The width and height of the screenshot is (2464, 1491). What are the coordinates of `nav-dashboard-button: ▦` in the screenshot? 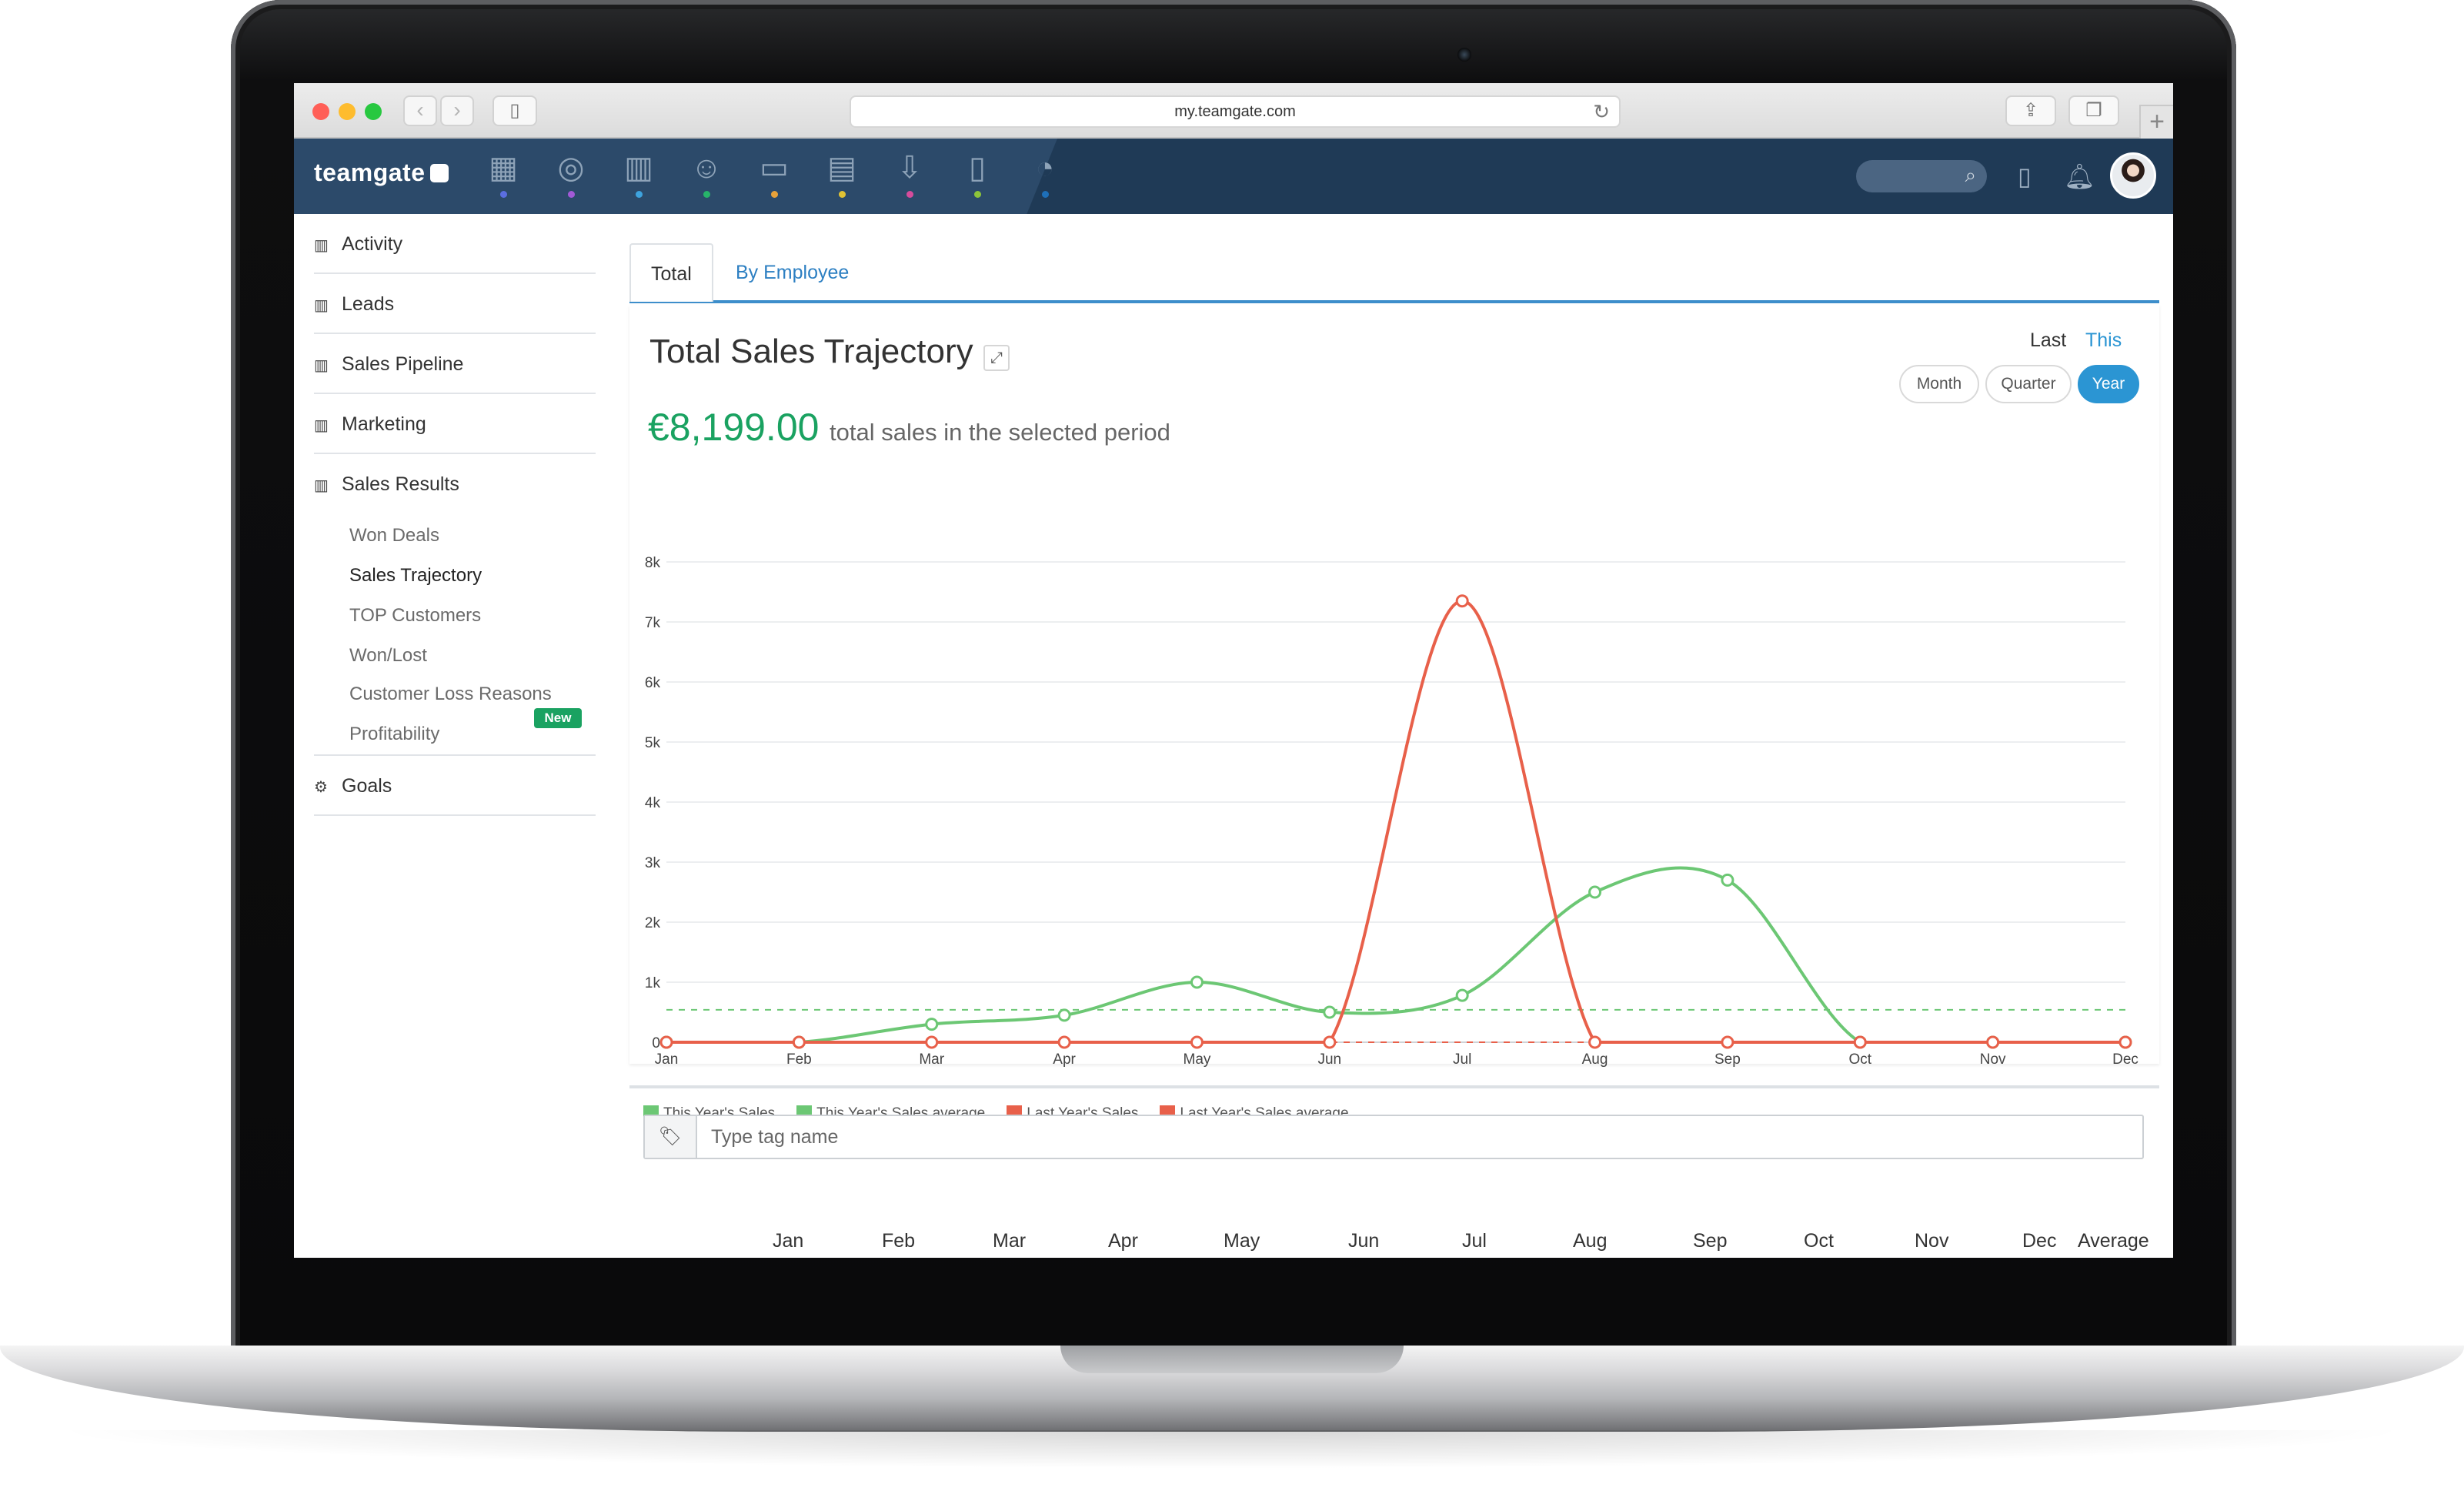 It's located at (503, 178).